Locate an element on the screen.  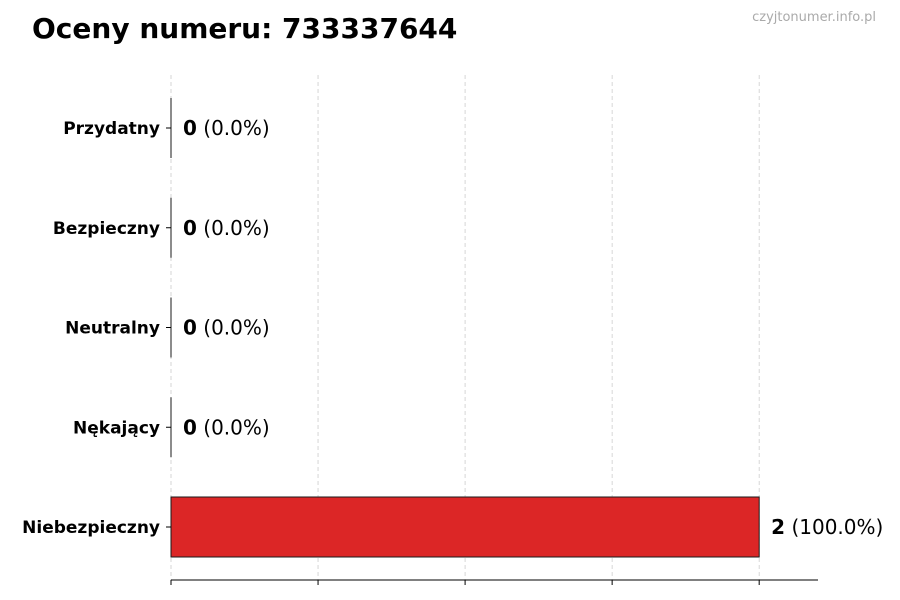
chart-title: Oceny numeru: 733337644 is located at coordinates (245, 28).